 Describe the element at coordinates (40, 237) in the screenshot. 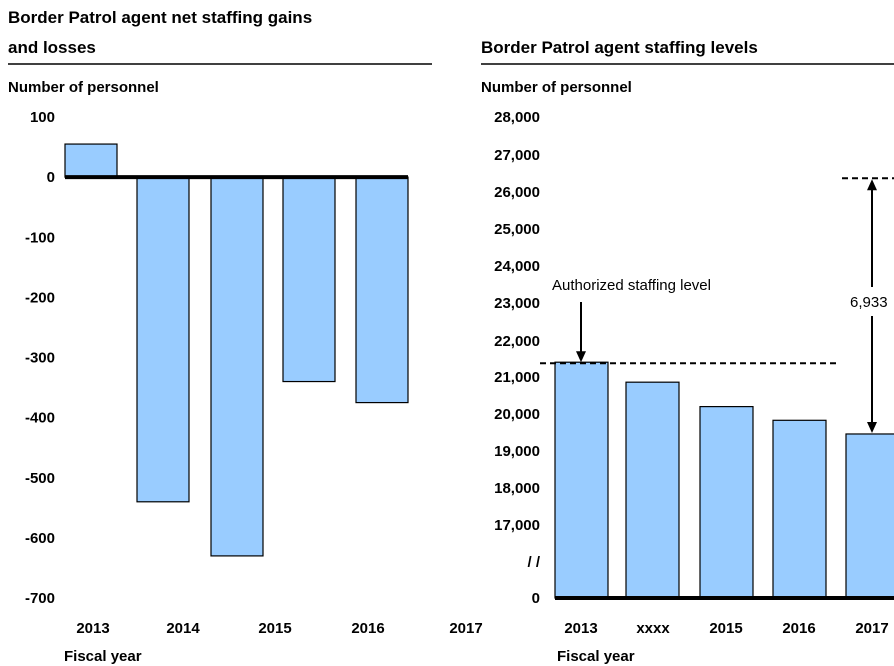

I see `left-y-tick-label: -100` at that location.